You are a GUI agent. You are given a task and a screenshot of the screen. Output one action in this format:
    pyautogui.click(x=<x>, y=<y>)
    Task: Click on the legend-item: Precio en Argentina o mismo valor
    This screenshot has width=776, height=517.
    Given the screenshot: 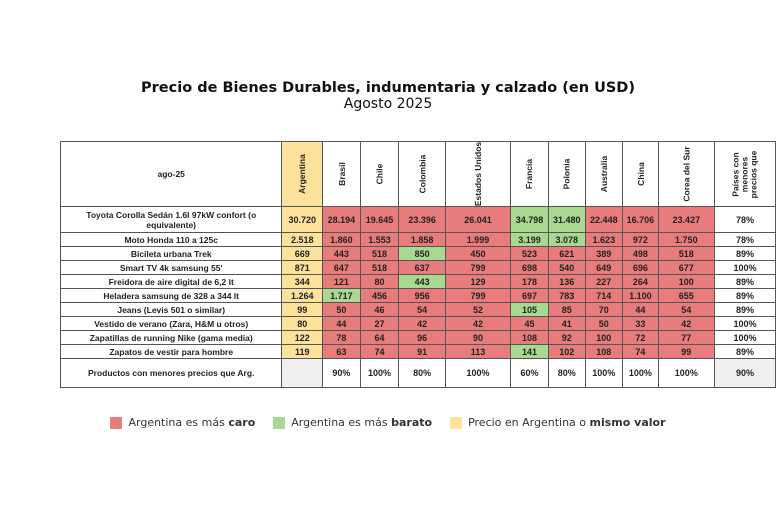 What is the action you would take?
    pyautogui.click(x=558, y=422)
    